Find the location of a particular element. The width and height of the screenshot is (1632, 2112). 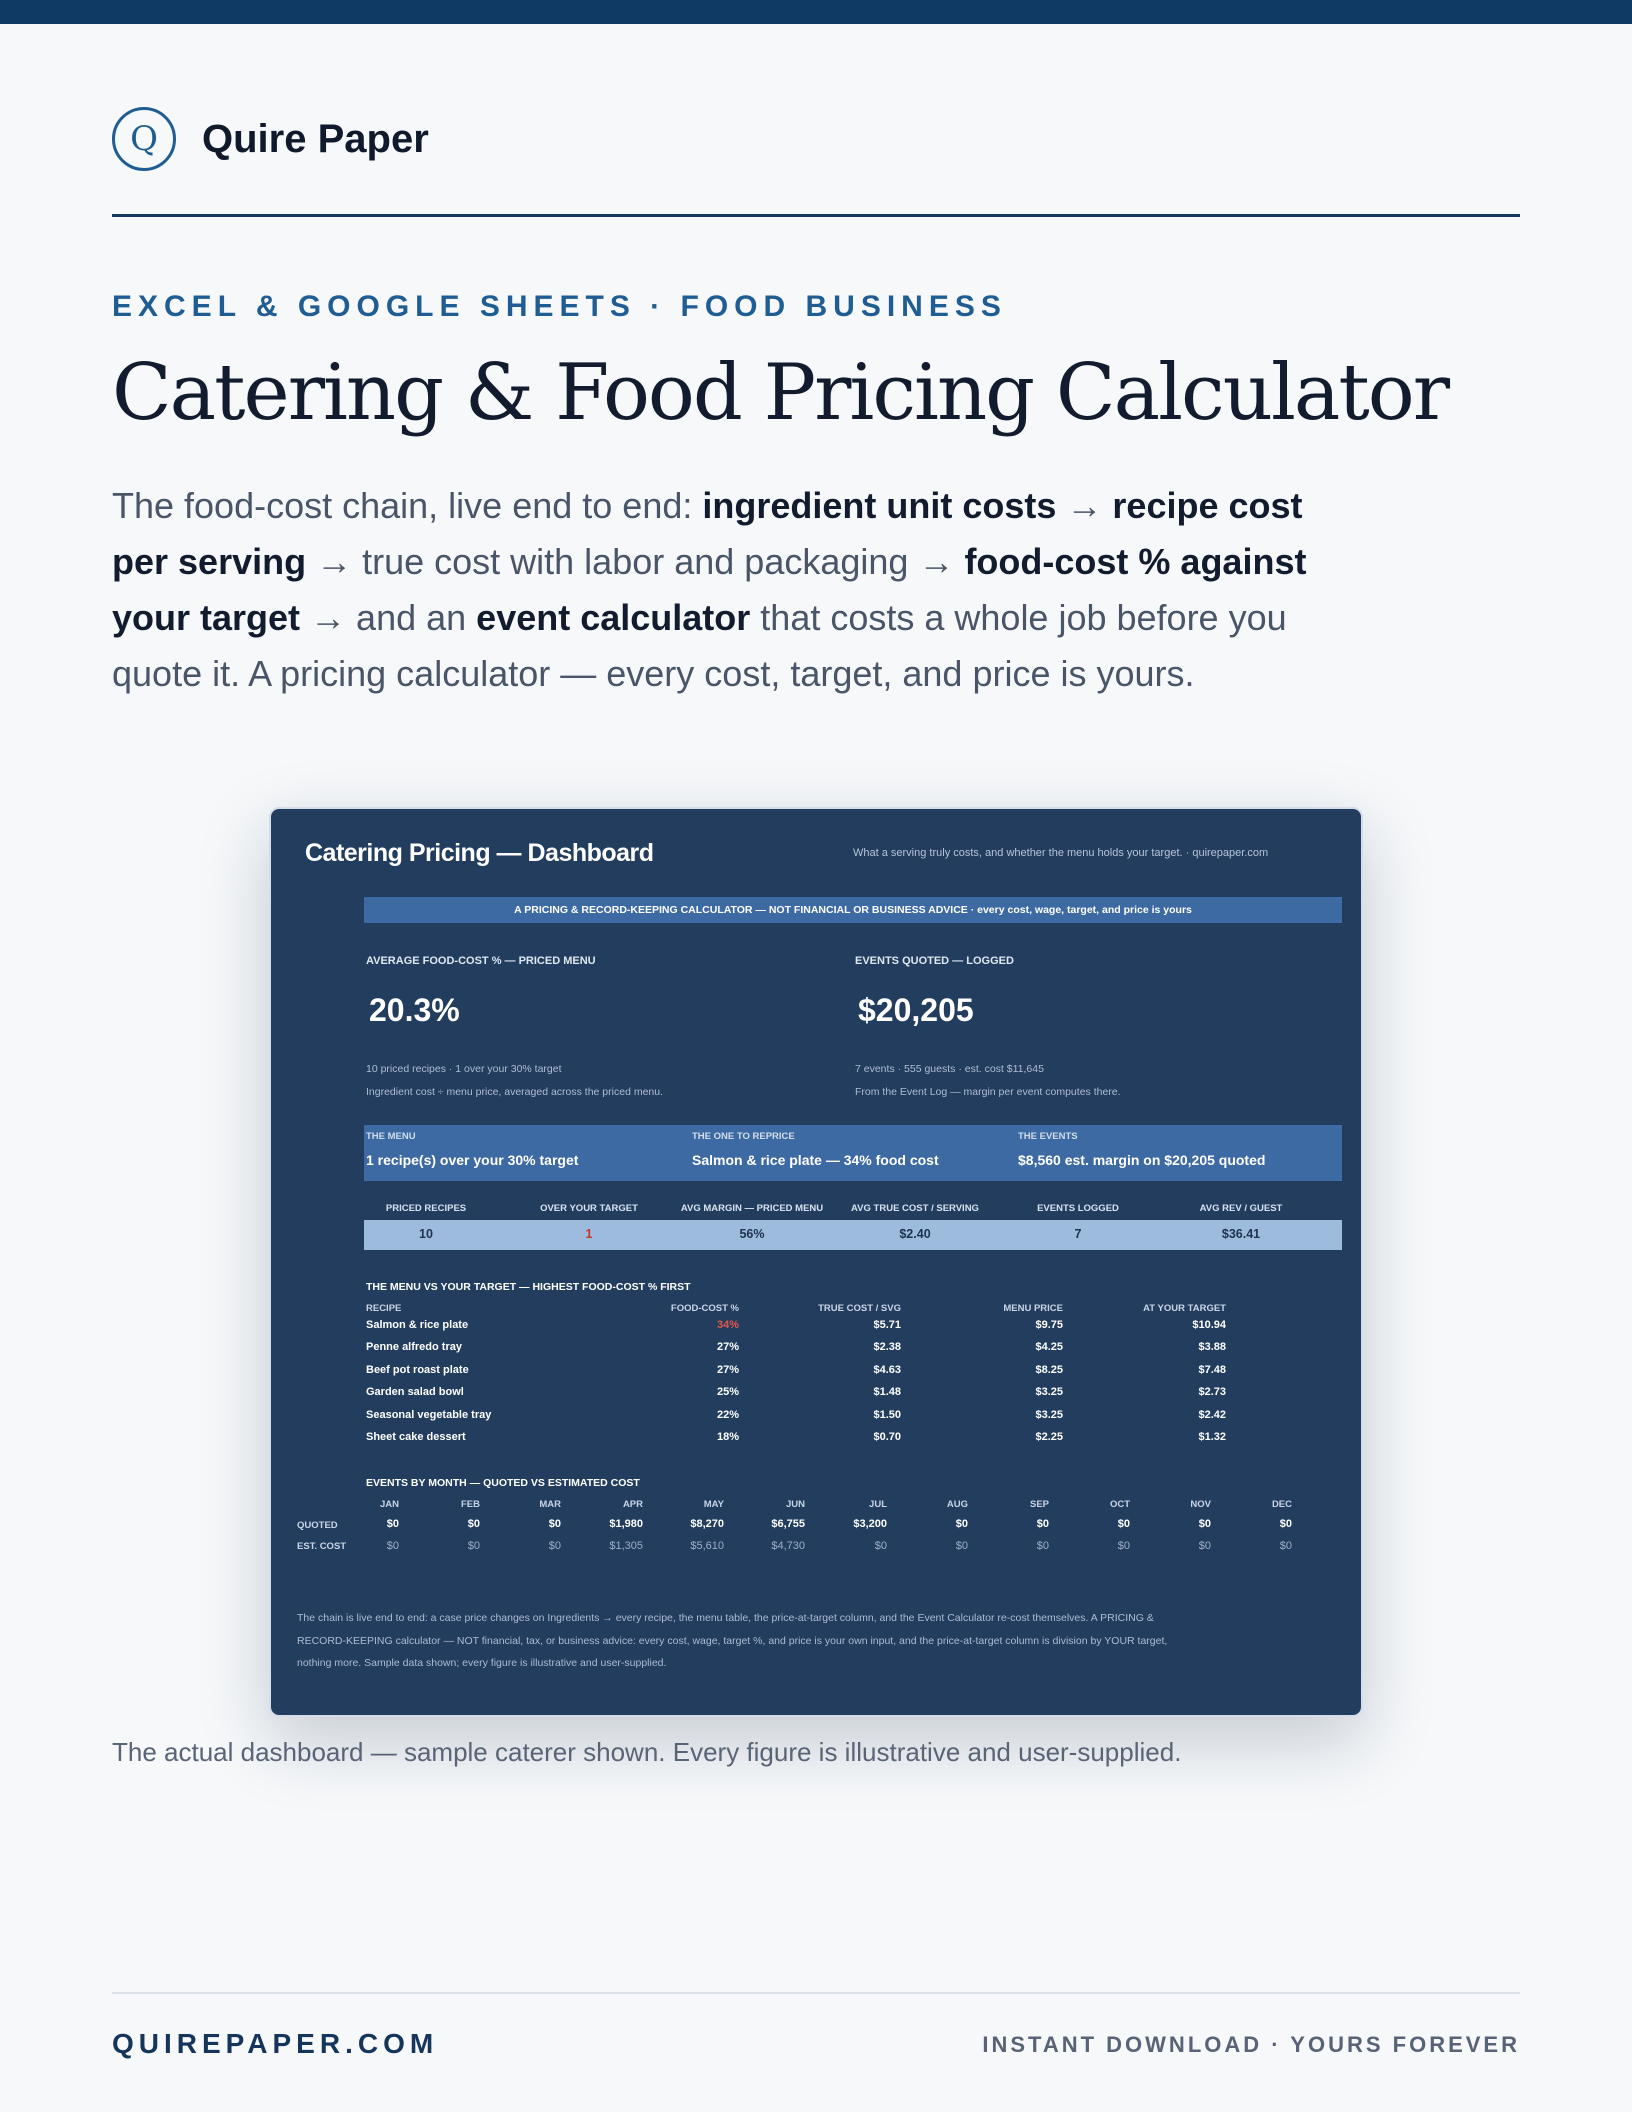

menu-row-cell: $0.70 is located at coordinates (887, 1437).